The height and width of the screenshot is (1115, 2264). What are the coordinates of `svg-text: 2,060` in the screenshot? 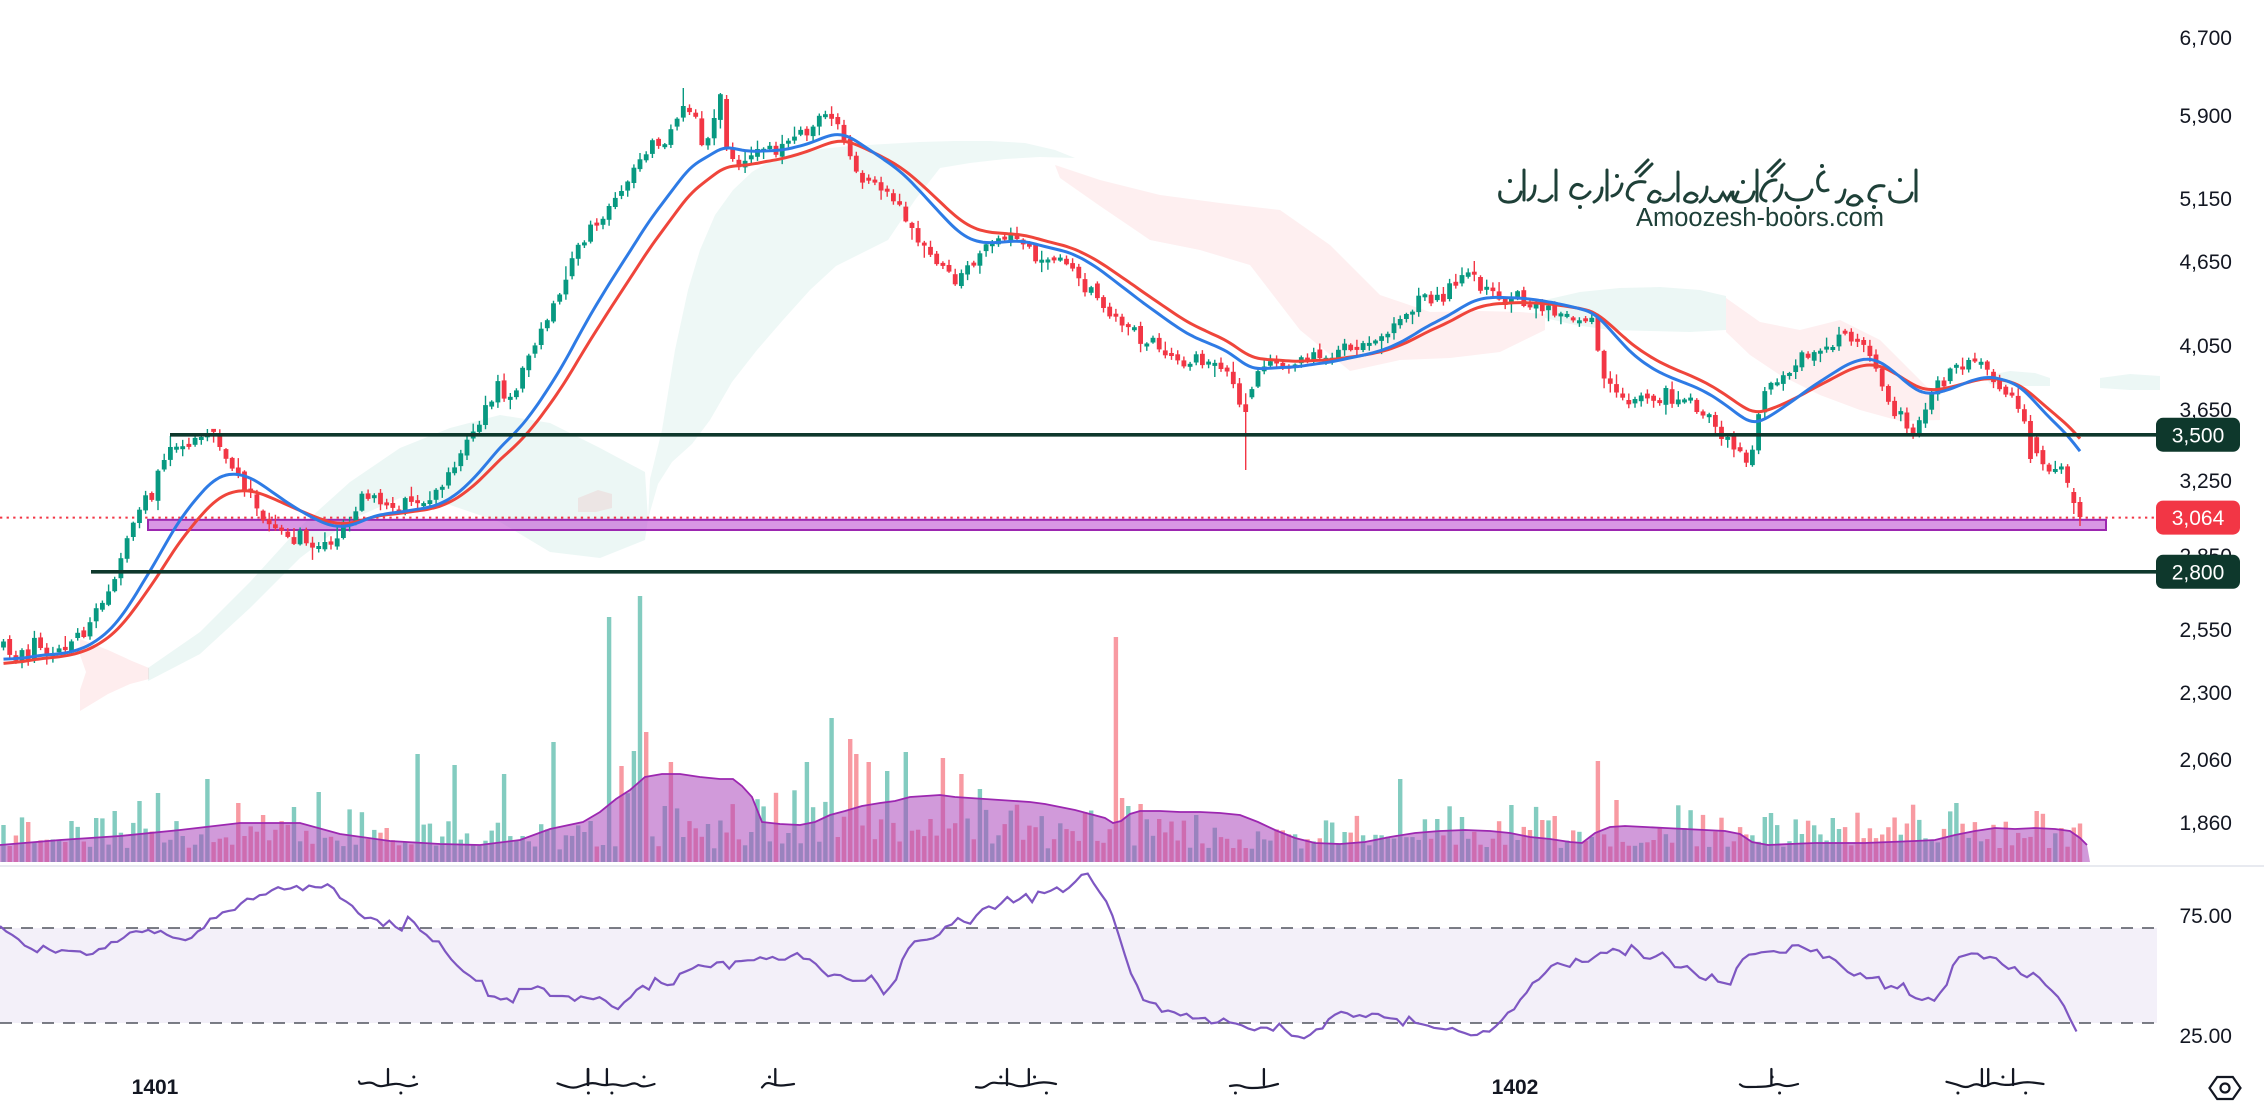 It's located at (2205, 760).